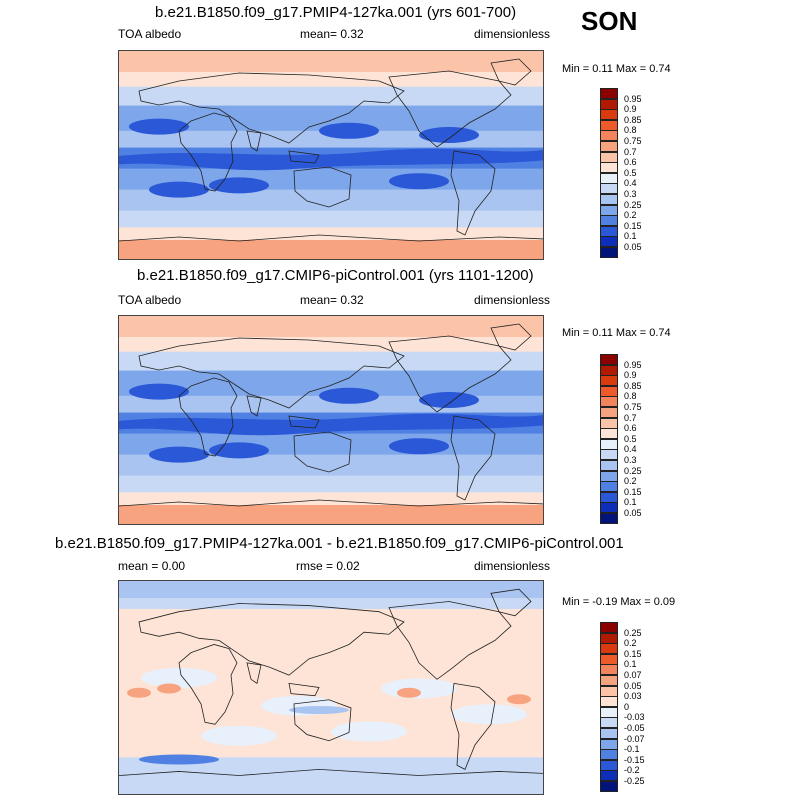 This screenshot has height=800, width=800. I want to click on colorbar-label: -0.07, so click(634, 738).